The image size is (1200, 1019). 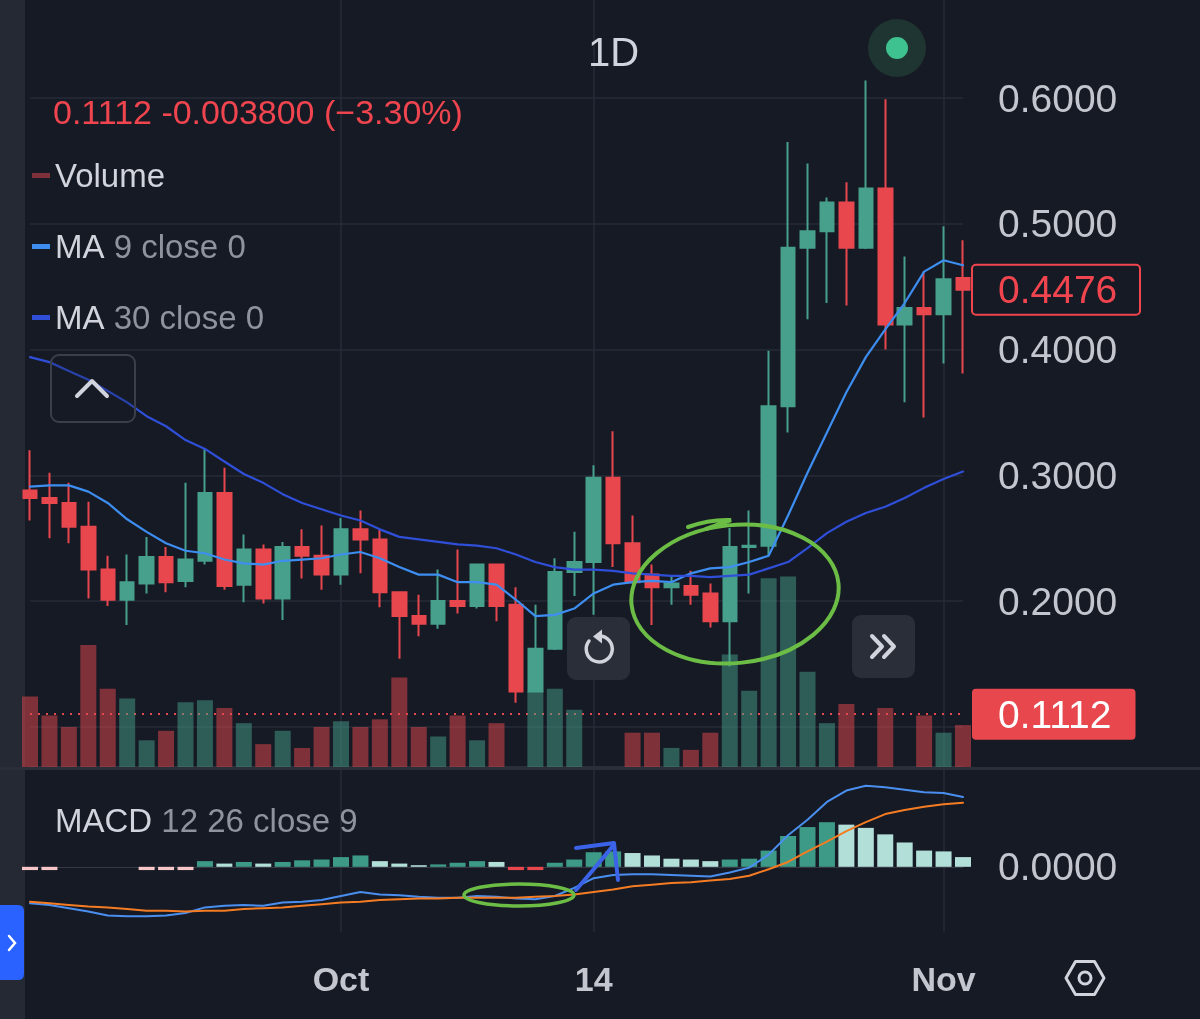 What do you see at coordinates (206, 820) in the screenshot?
I see `text: MACD 12 26 close 9` at bounding box center [206, 820].